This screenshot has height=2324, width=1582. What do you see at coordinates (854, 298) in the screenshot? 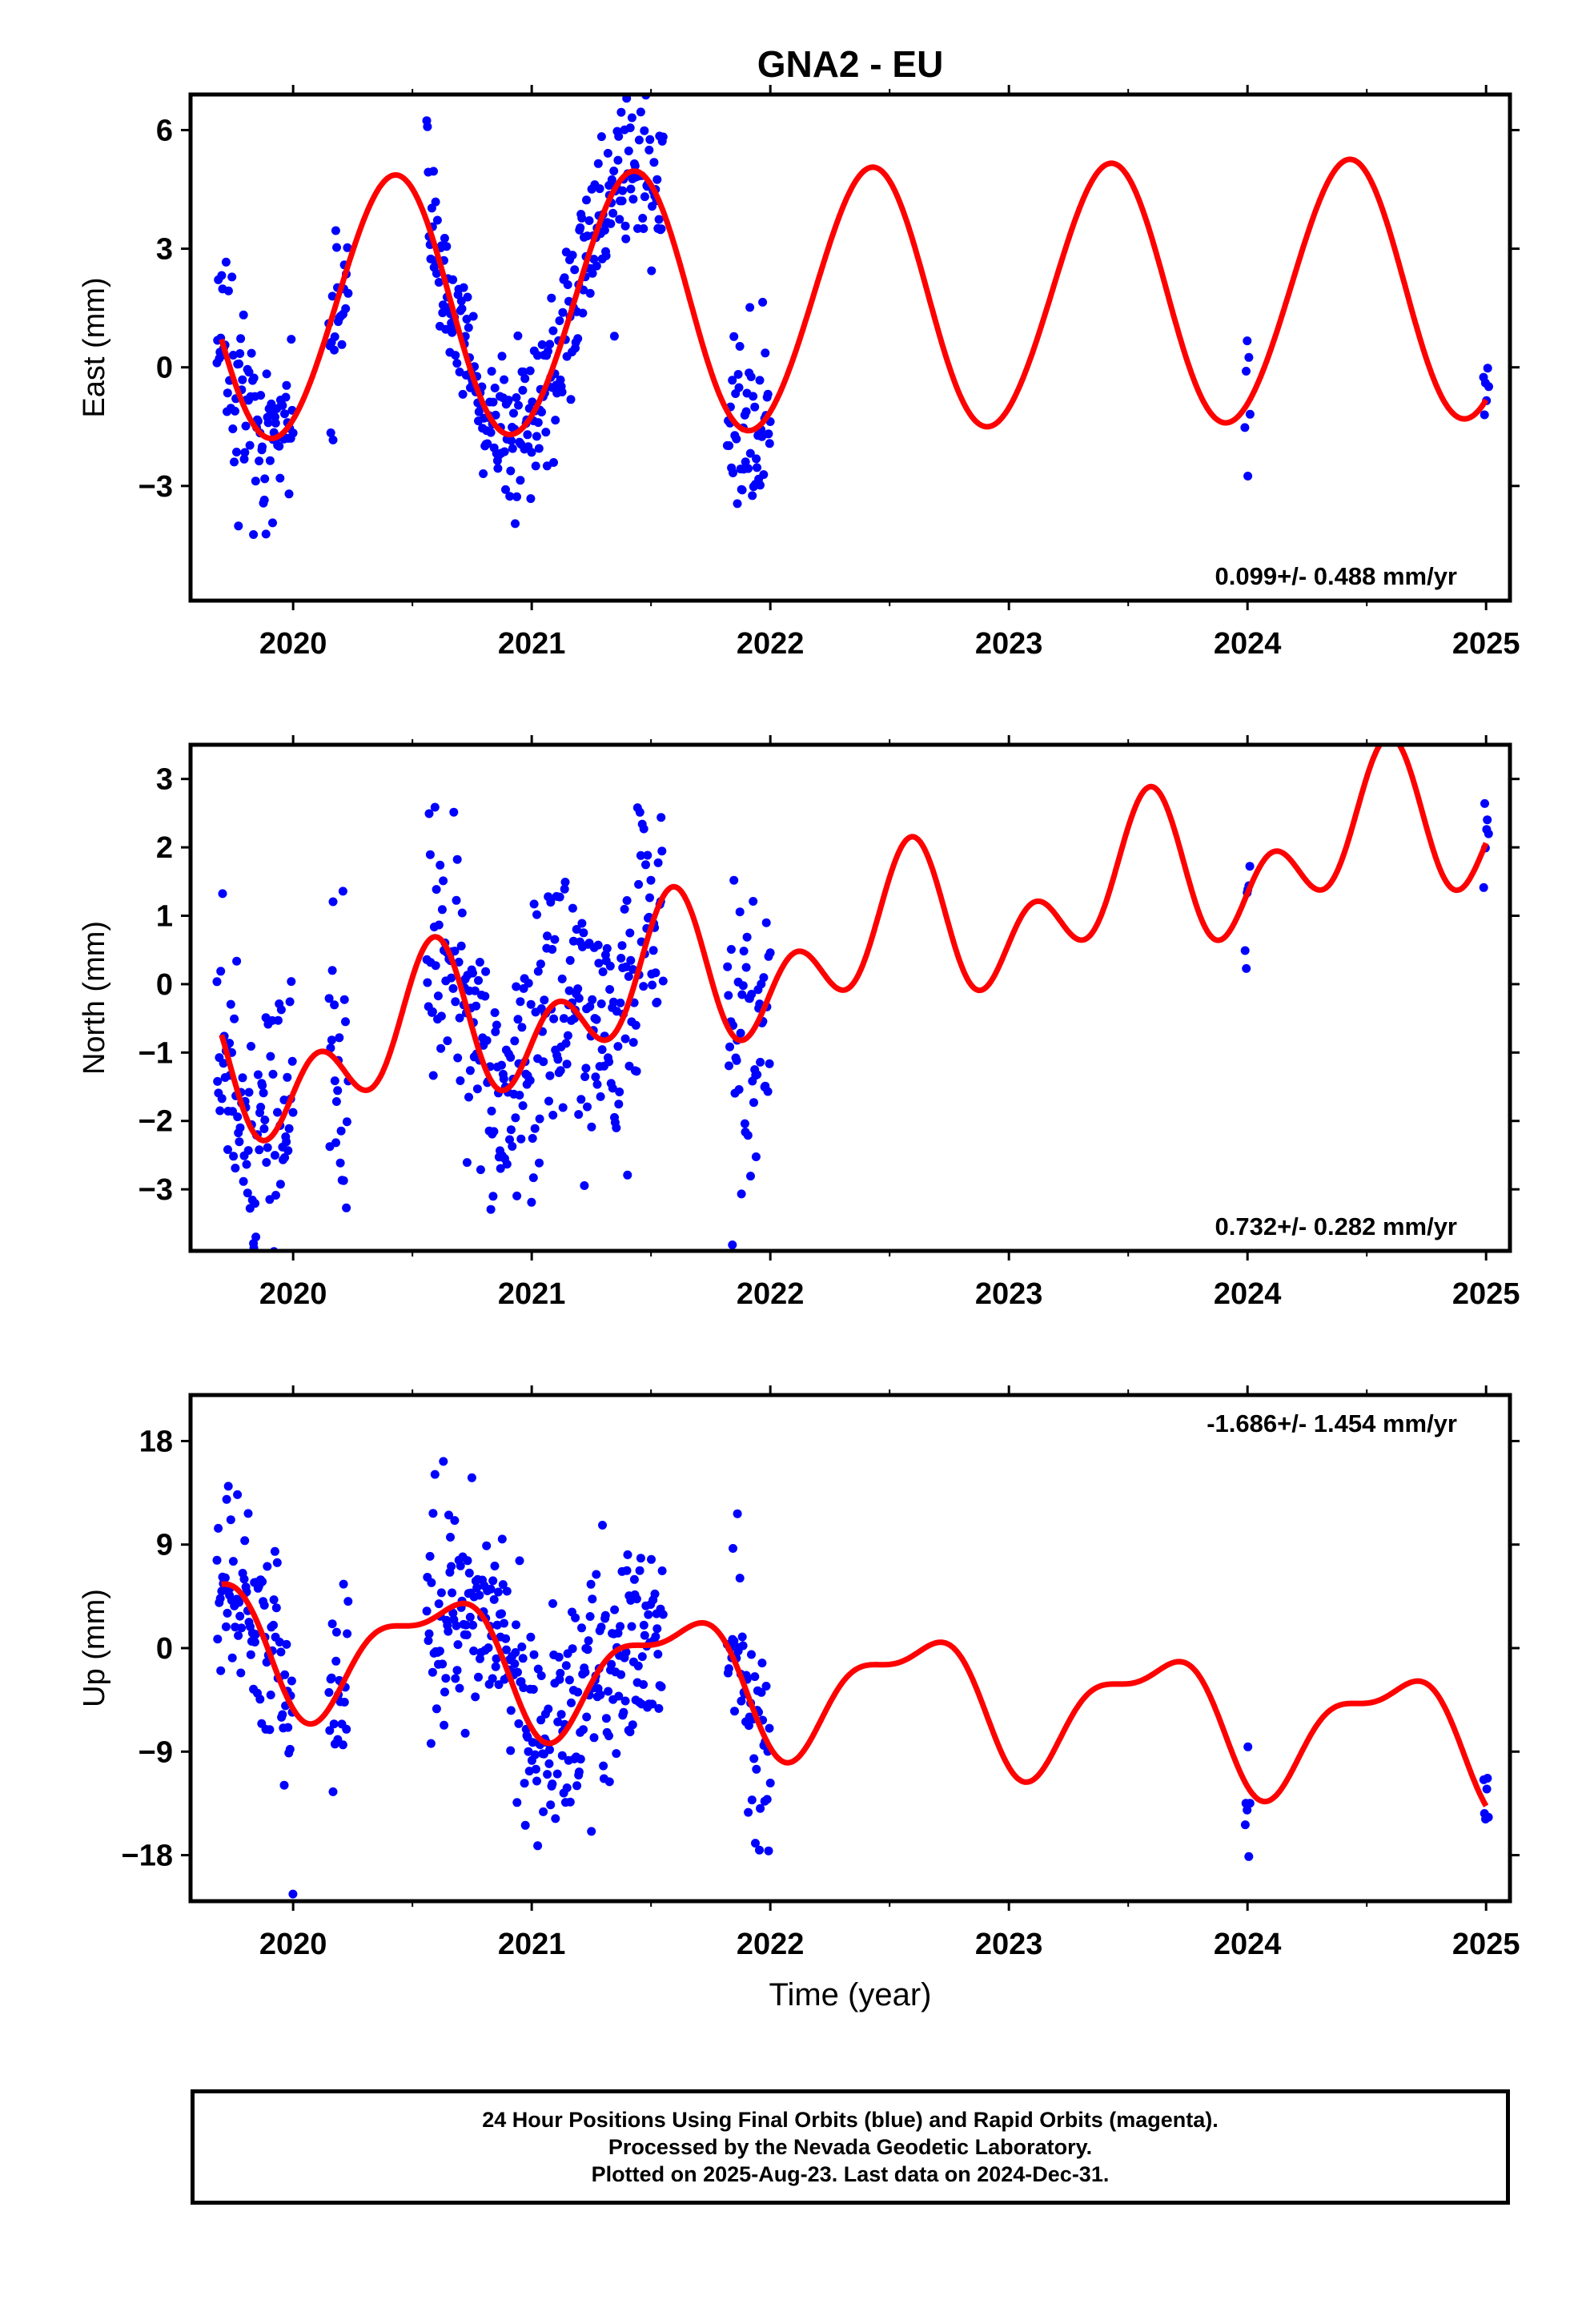
I see `model-curve` at bounding box center [854, 298].